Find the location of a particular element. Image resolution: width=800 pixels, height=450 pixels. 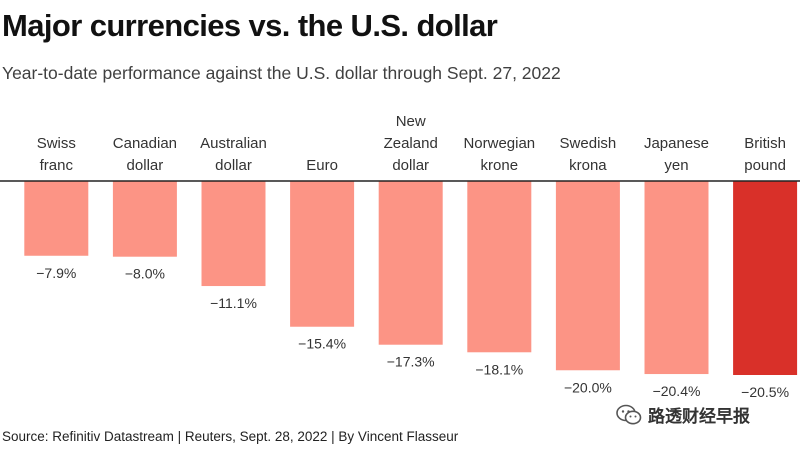

value-label: −15.4% is located at coordinates (322, 344).